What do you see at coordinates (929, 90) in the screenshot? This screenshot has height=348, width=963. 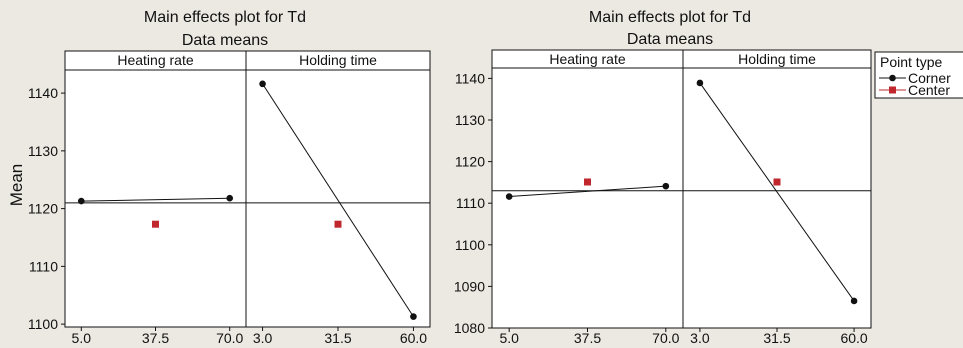 I see `legend-label: Center` at bounding box center [929, 90].